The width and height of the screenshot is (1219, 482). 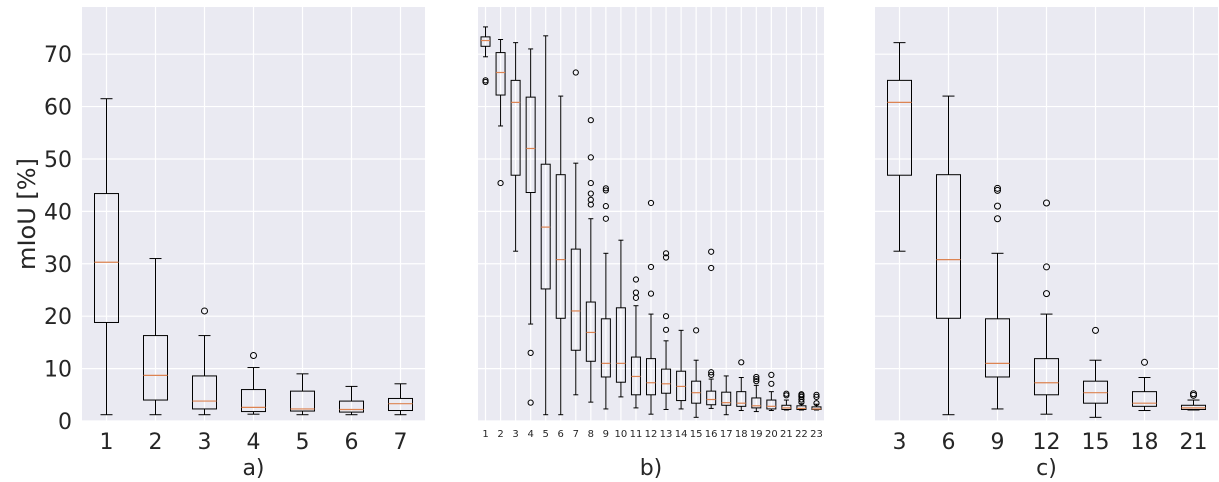 What do you see at coordinates (651, 468) in the screenshot?
I see `panel-label: b)` at bounding box center [651, 468].